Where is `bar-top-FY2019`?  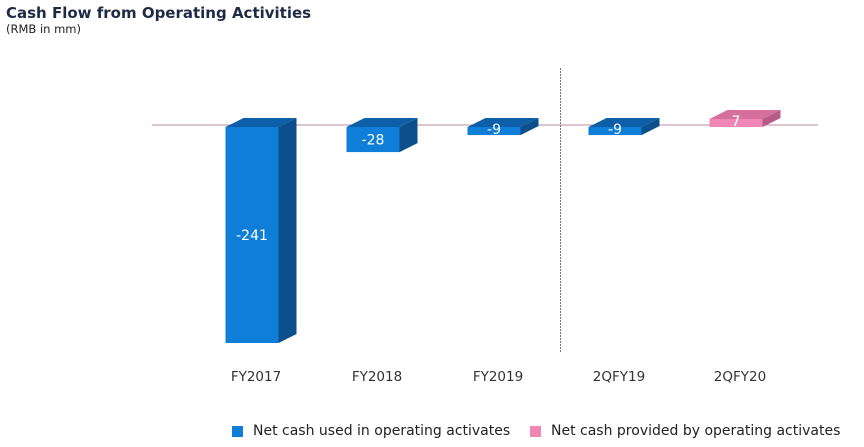
bar-top-FY2019 is located at coordinates (503, 122).